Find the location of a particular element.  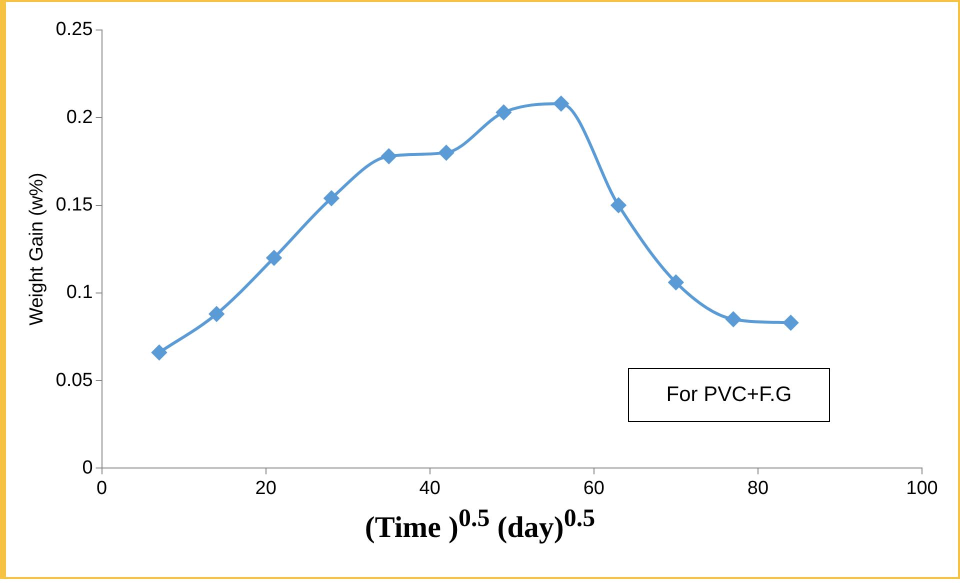

y-tick-label: 0.05 is located at coordinates (74, 380).